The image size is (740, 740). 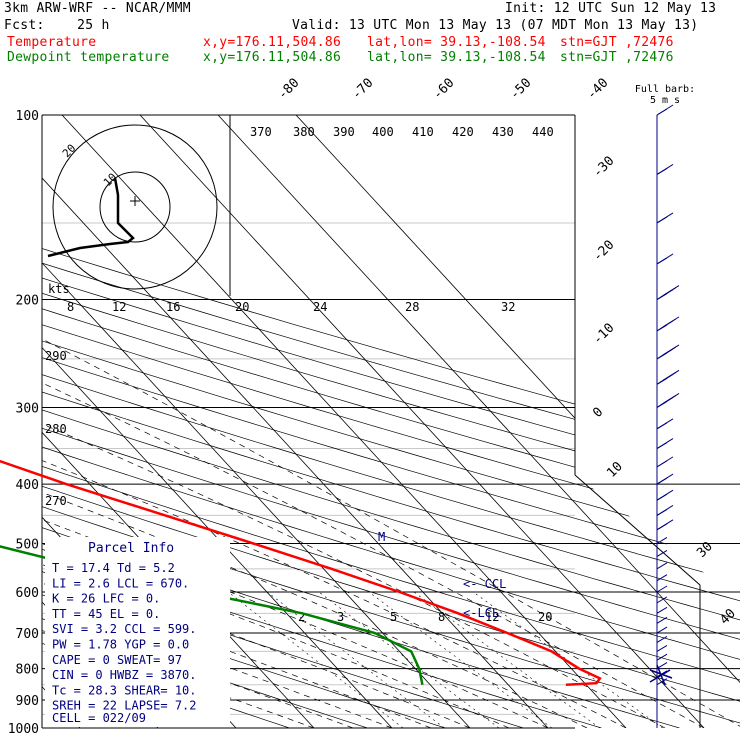 What do you see at coordinates (381, 537) in the screenshot?
I see `m-marker: M` at bounding box center [381, 537].